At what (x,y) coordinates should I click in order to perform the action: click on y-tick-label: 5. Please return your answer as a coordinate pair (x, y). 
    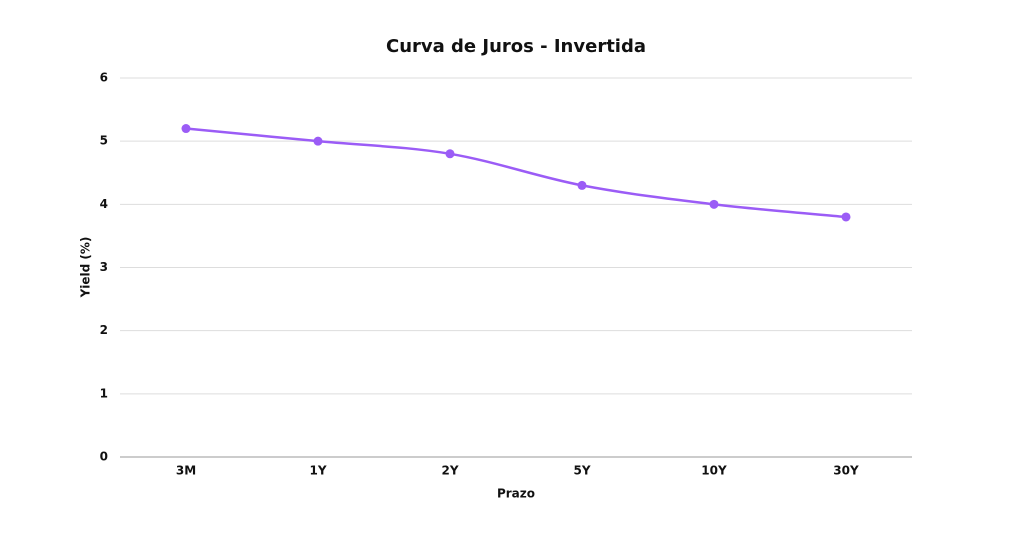
    Looking at the image, I should click on (104, 141).